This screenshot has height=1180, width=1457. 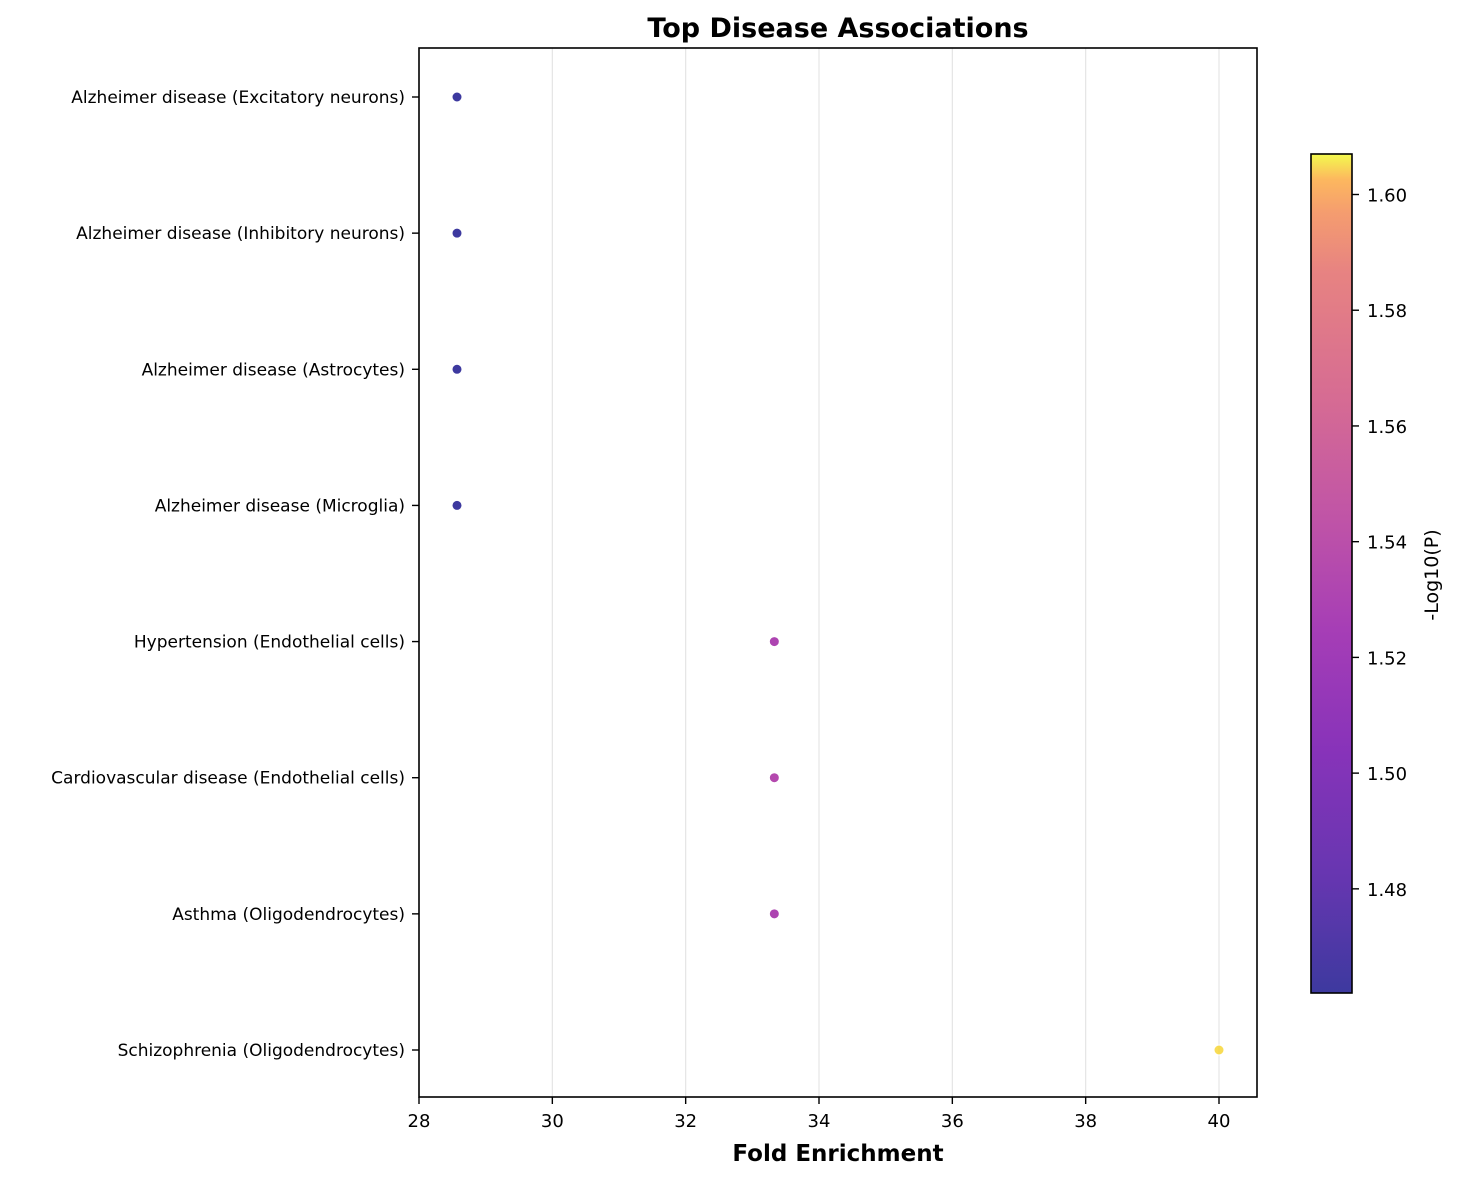 I want to click on y-category-label: Alzheimer disease (Excitatory neurons), so click(x=238, y=98).